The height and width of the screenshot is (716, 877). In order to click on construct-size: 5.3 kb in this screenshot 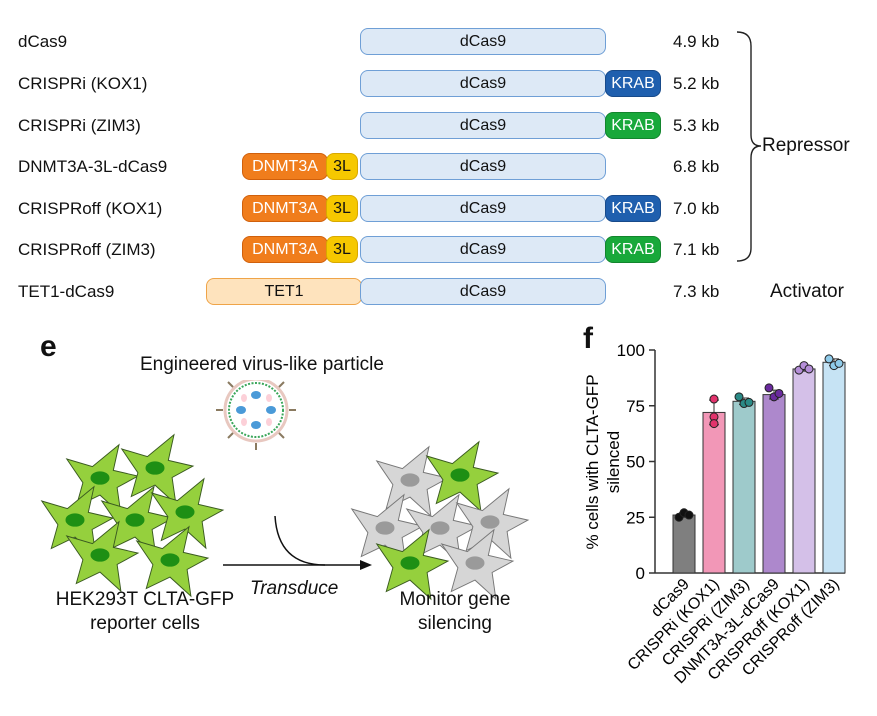, I will do `click(696, 125)`.